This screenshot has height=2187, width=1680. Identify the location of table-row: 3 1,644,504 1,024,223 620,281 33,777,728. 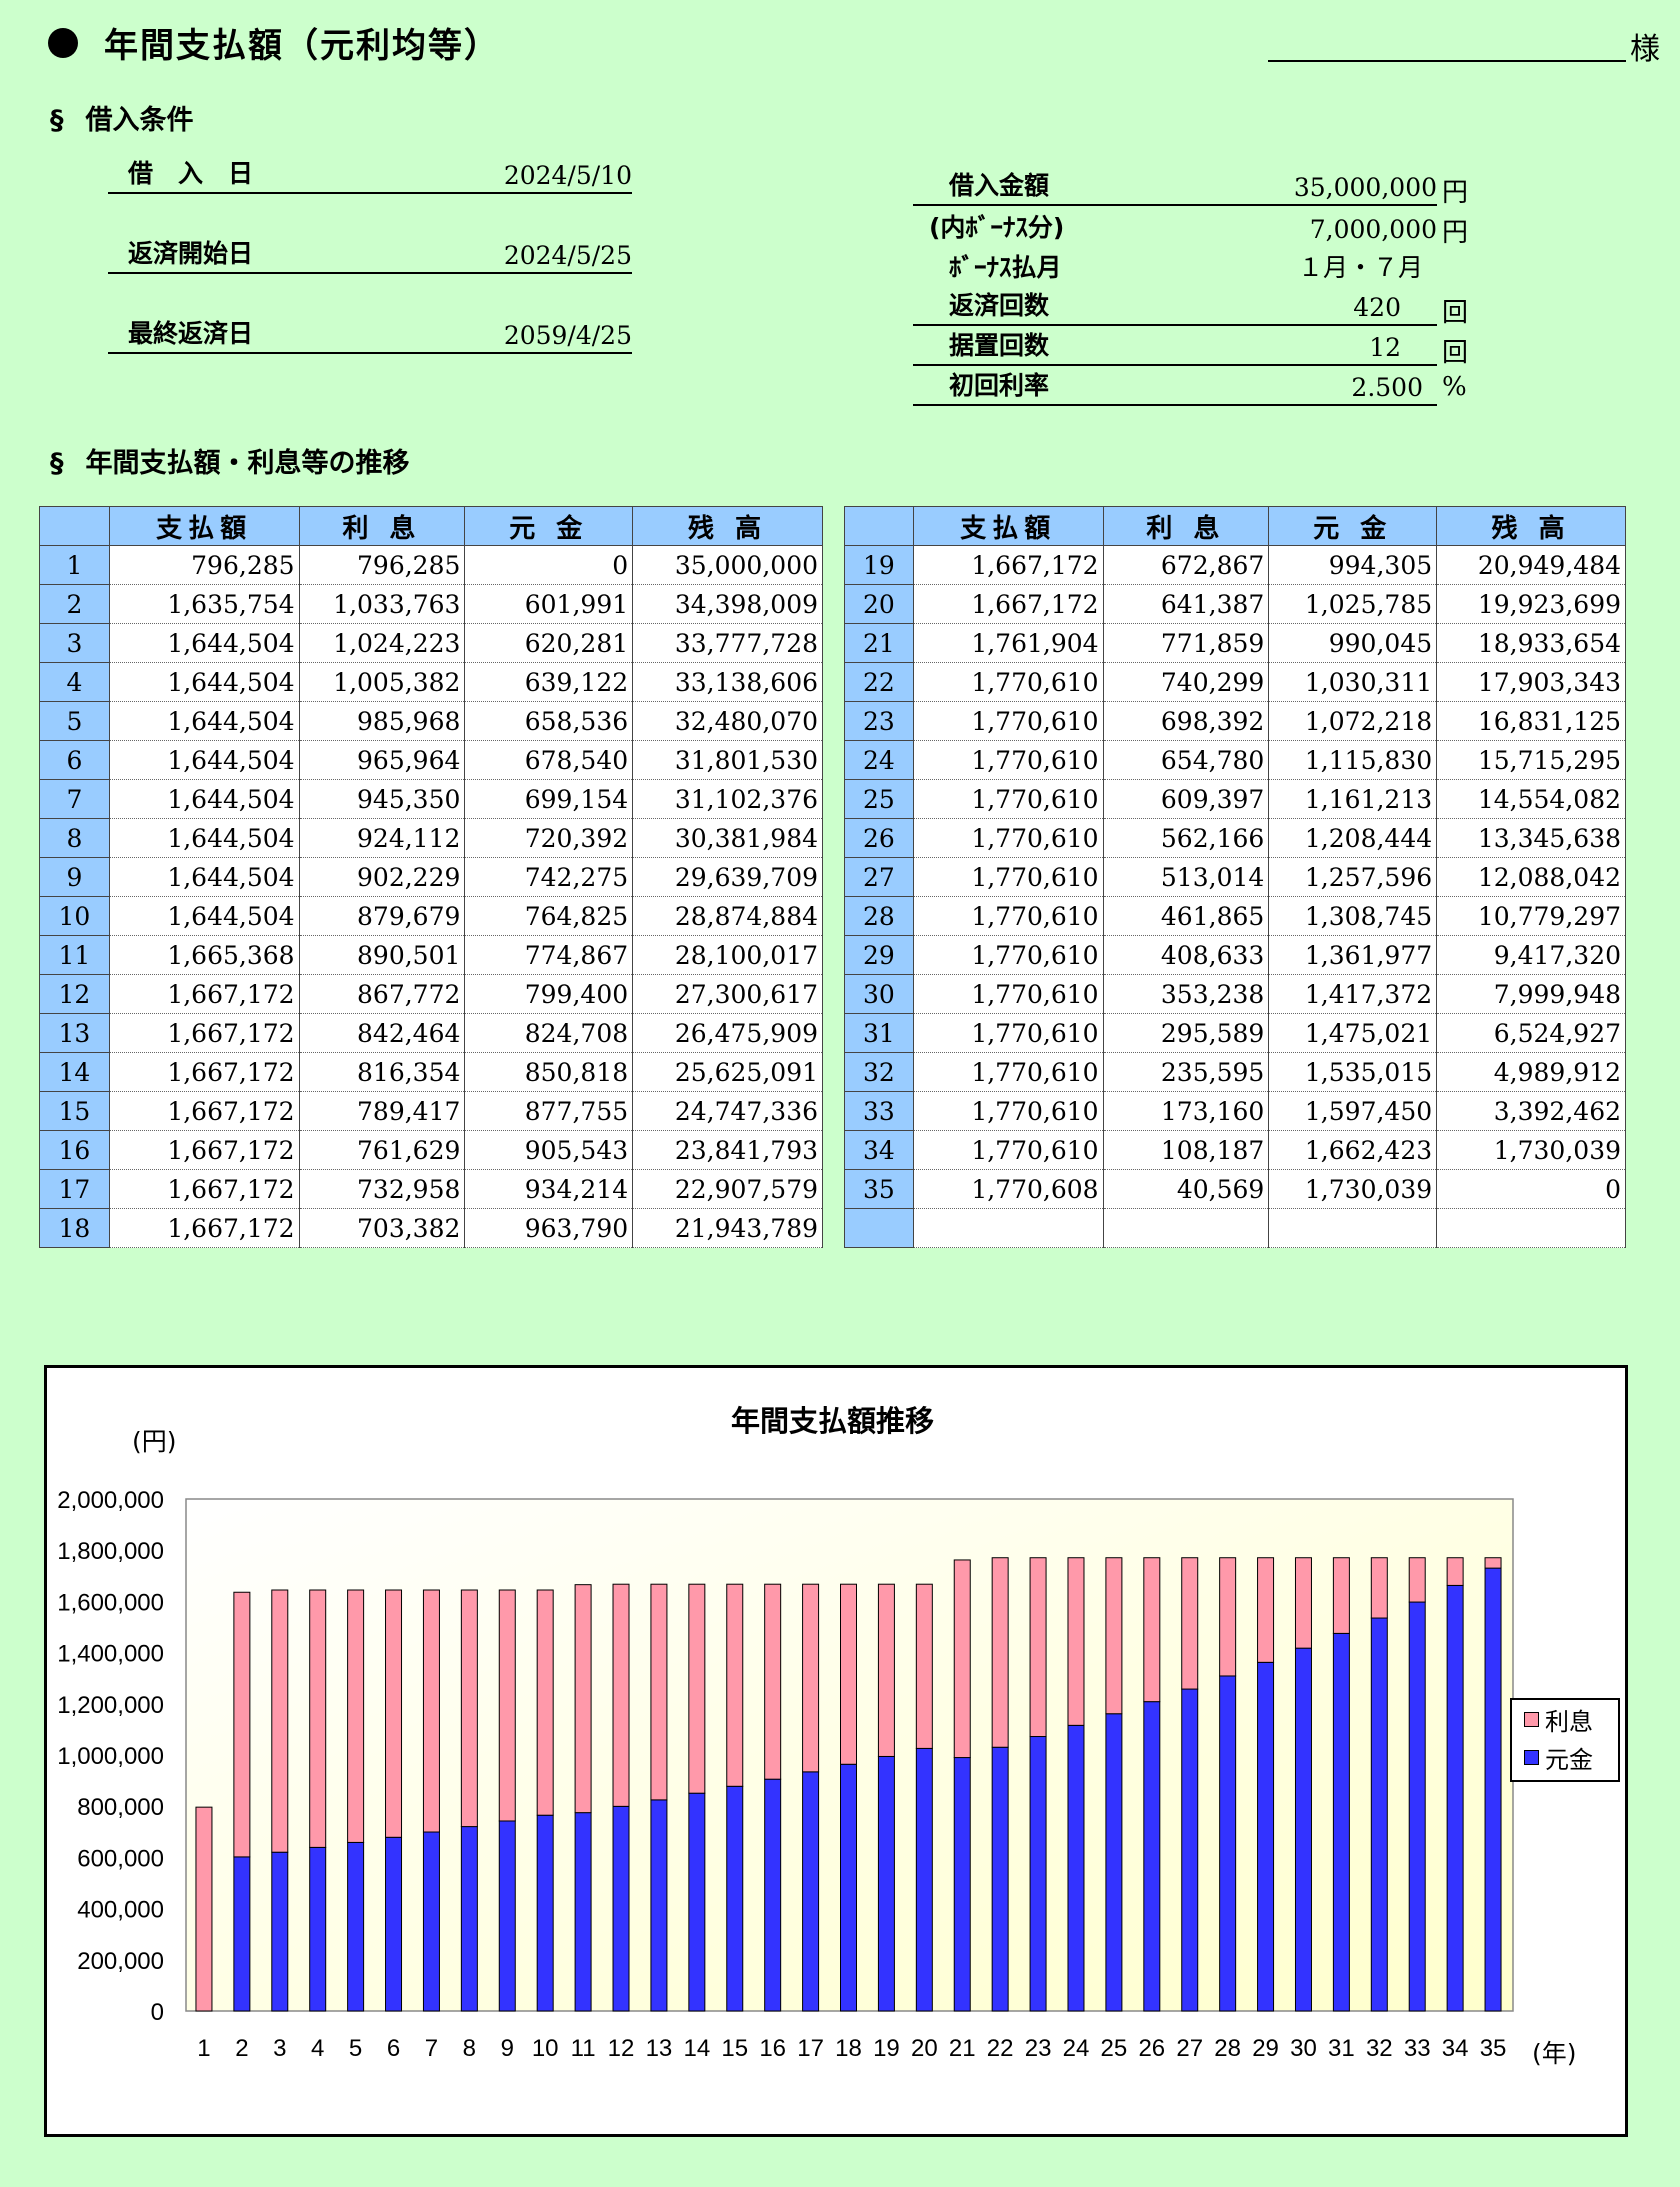
(431, 643).